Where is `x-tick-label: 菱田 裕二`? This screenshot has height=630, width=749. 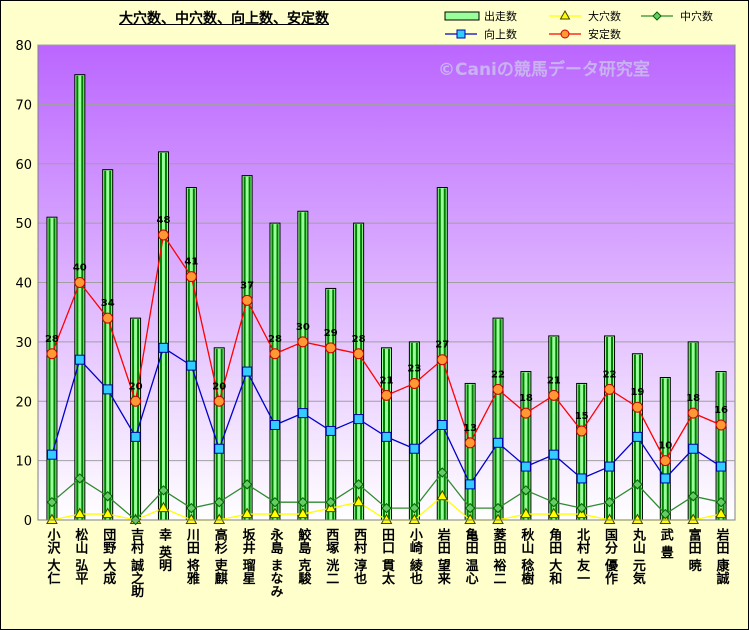 x-tick-label: 菱田 裕二 is located at coordinates (499, 555).